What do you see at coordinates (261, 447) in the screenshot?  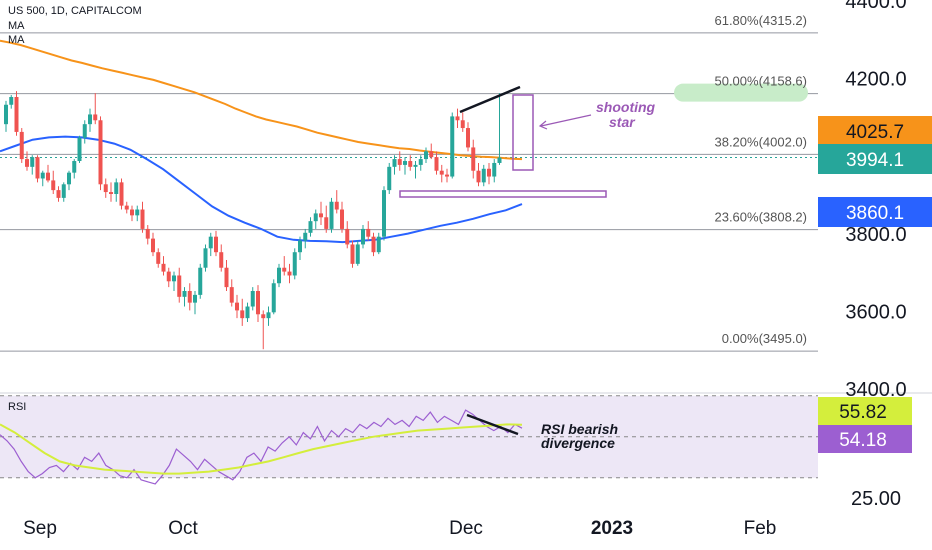 I see `rsi-series` at bounding box center [261, 447].